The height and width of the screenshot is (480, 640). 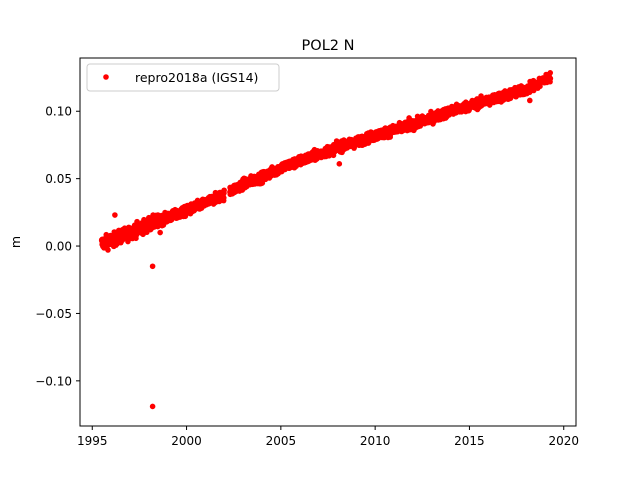 I want to click on y-axis: −0.10 −0.05 0.00 0.05 0.10, so click(x=57, y=246).